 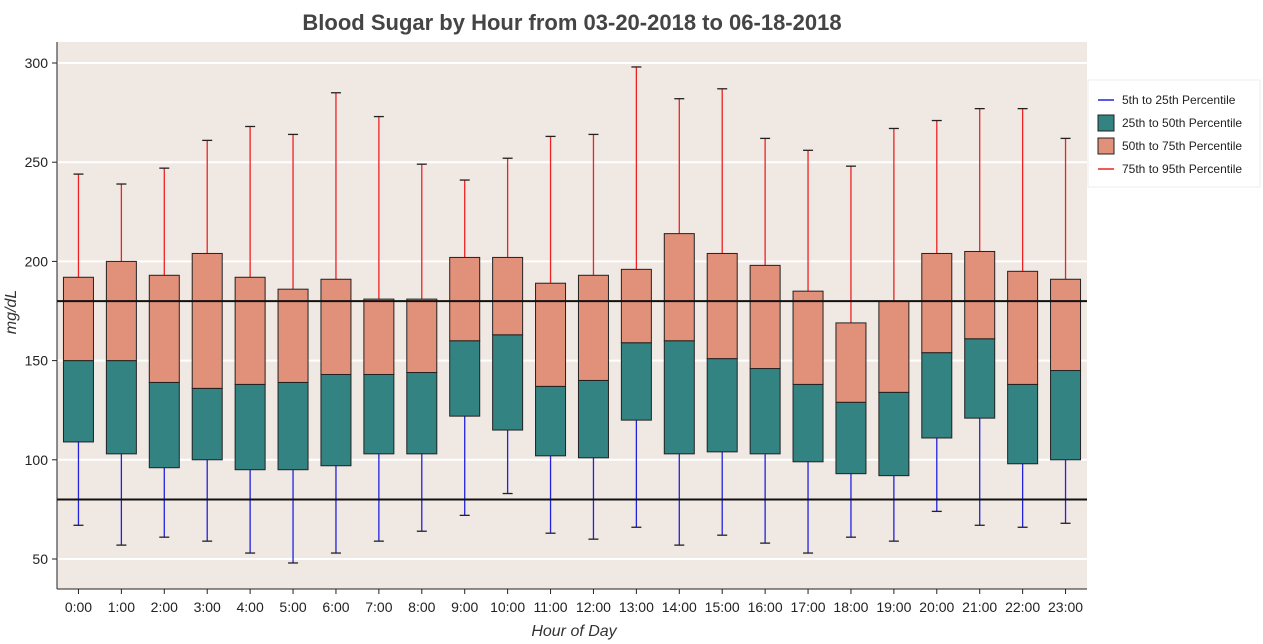 I want to click on x-tick-label-0: 0:00, so click(x=78, y=607).